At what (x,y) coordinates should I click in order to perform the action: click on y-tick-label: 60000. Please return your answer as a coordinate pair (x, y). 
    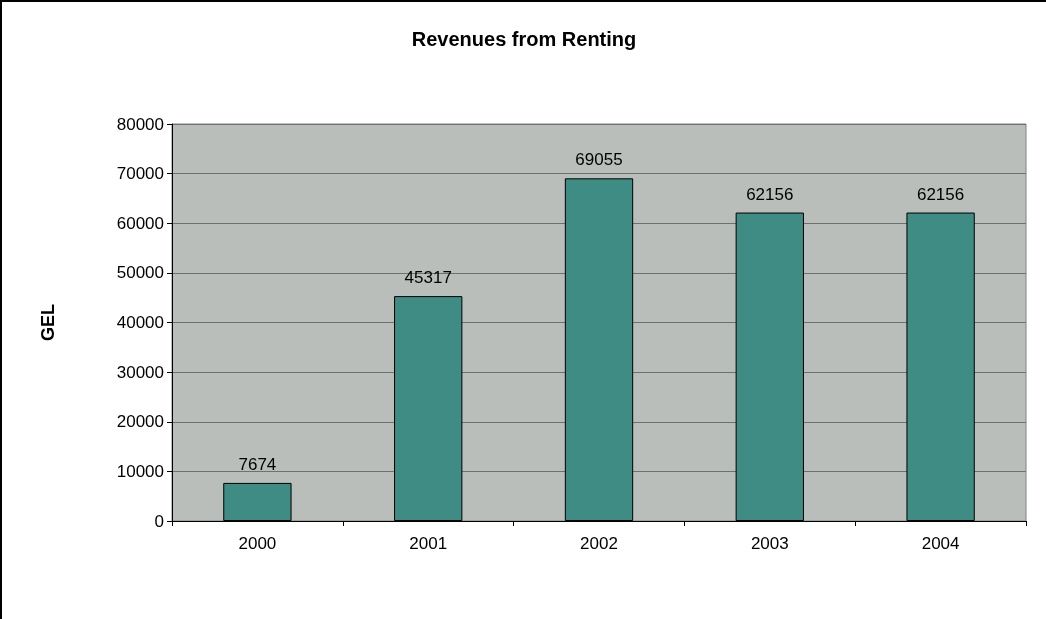
    Looking at the image, I should click on (140, 223).